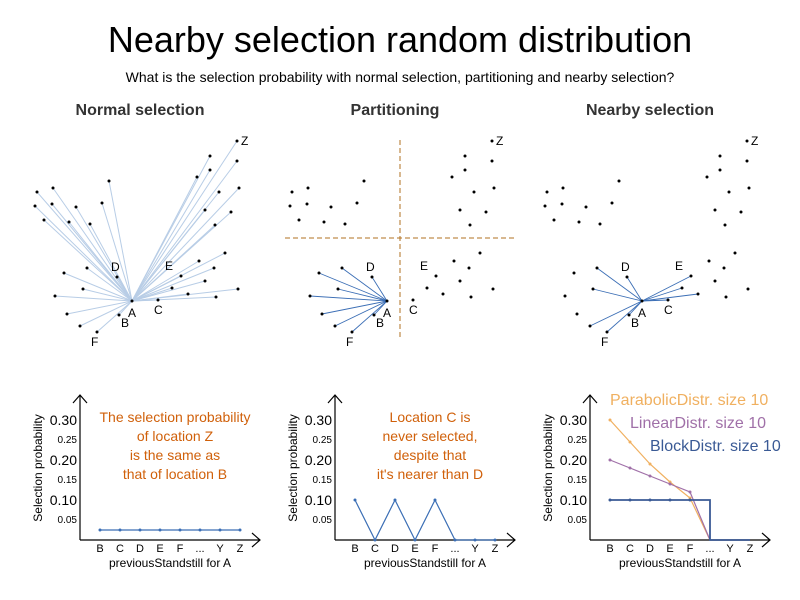  I want to click on heading-normal: Normal selection, so click(140, 110).